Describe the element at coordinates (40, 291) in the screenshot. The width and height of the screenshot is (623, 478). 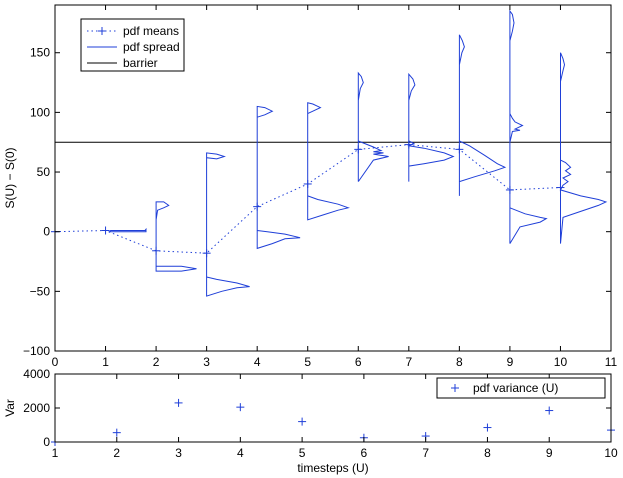
I see `top-y-tick-label-1: −50` at that location.